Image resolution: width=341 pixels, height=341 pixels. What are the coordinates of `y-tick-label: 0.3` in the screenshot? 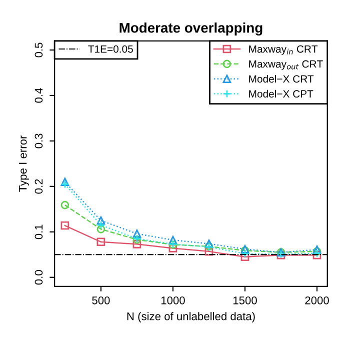 It's located at (38, 141).